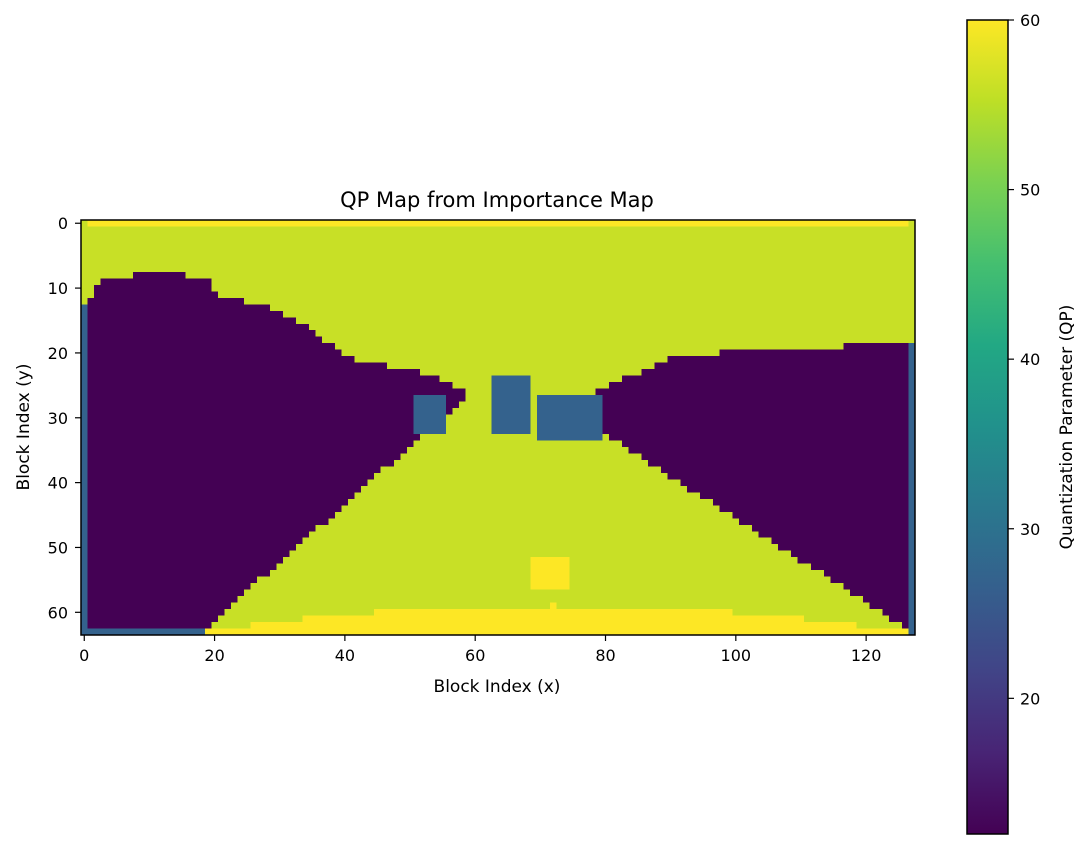  Describe the element at coordinates (58, 418) in the screenshot. I see `y-tick-label: 30` at that location.